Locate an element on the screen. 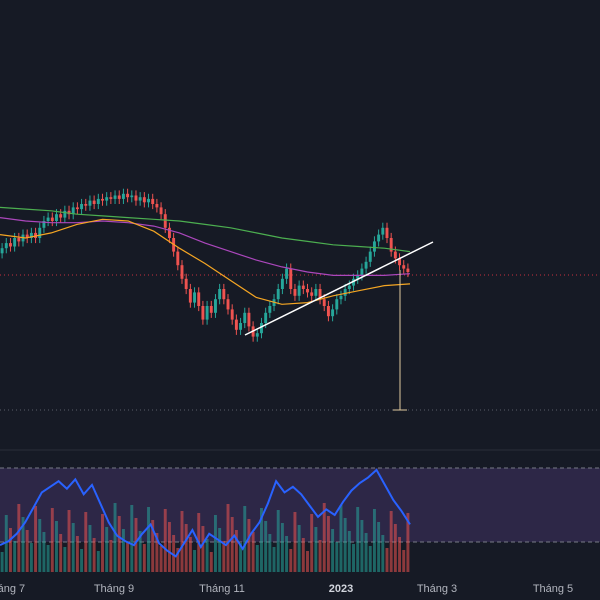  x-axis-tick-label: Tháng 11 is located at coordinates (222, 589).